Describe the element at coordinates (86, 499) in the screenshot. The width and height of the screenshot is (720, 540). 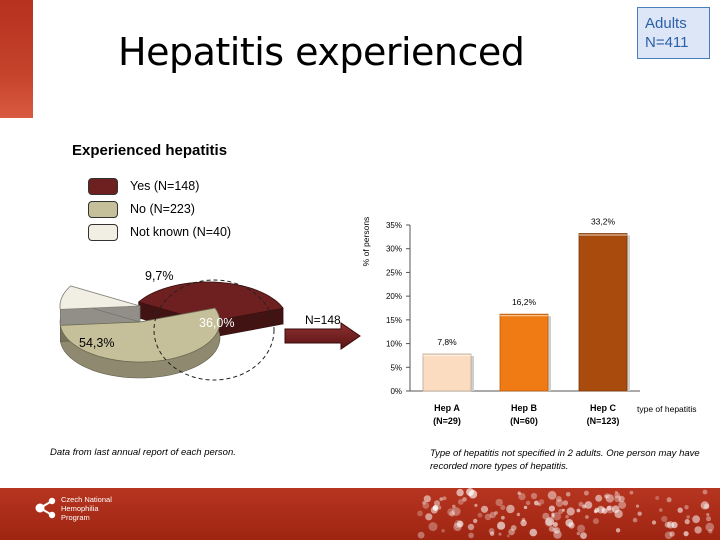
I see `program-name-line1: Czech National` at that location.